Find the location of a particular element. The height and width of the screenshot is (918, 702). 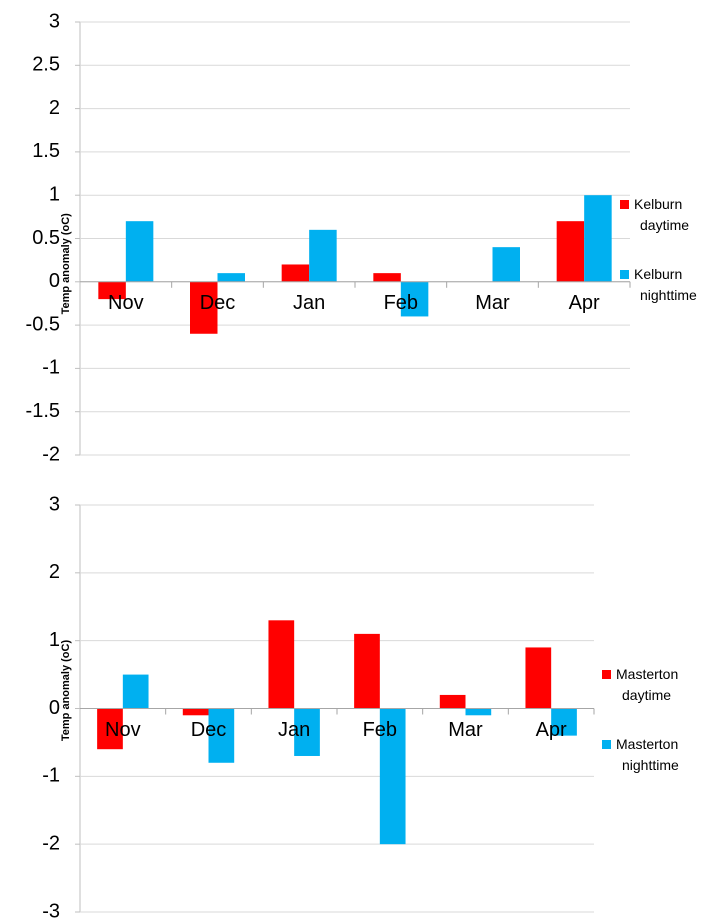

legend-label: Kelburn daytime is located at coordinates (661, 214).